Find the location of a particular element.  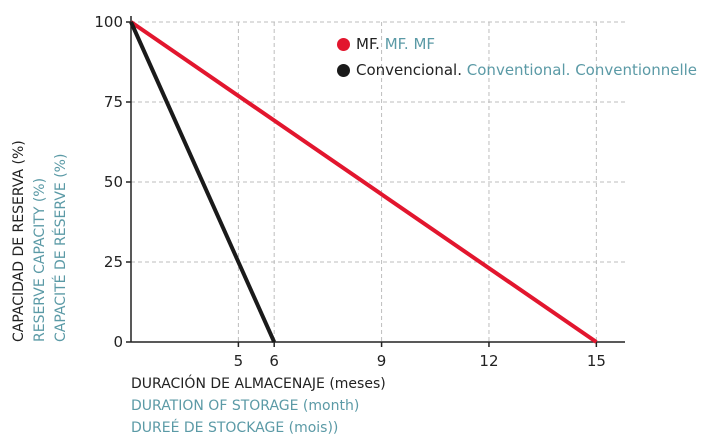

legend-label-conventional-fr: Conventionnelle is located at coordinates (636, 70).